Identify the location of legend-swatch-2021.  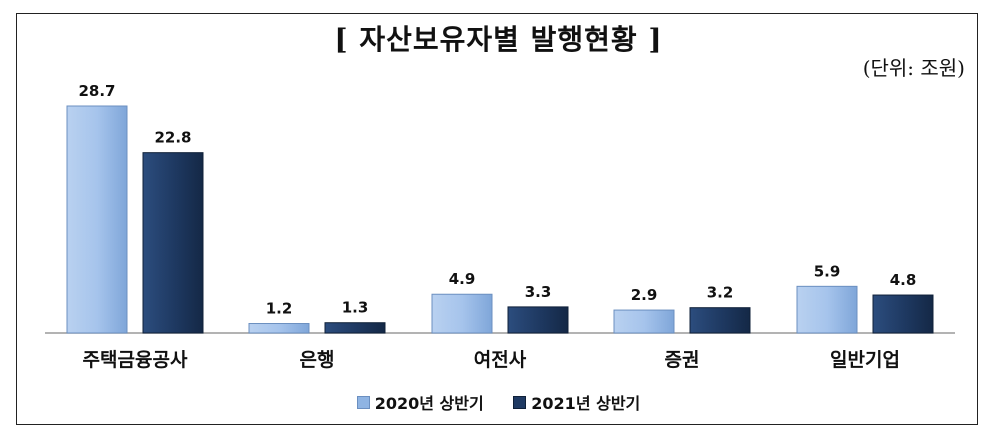
(520, 402).